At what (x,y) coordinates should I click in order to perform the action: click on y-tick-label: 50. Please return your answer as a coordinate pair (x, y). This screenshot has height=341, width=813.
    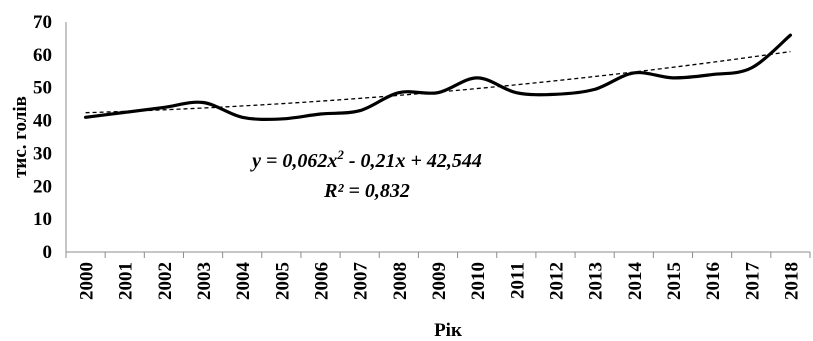
    Looking at the image, I should click on (42, 88).